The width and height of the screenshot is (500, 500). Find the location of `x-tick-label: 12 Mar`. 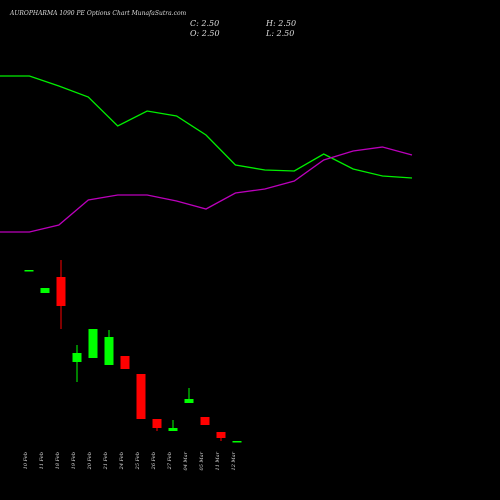

x-tick-label: 12 Mar is located at coordinates (234, 460).